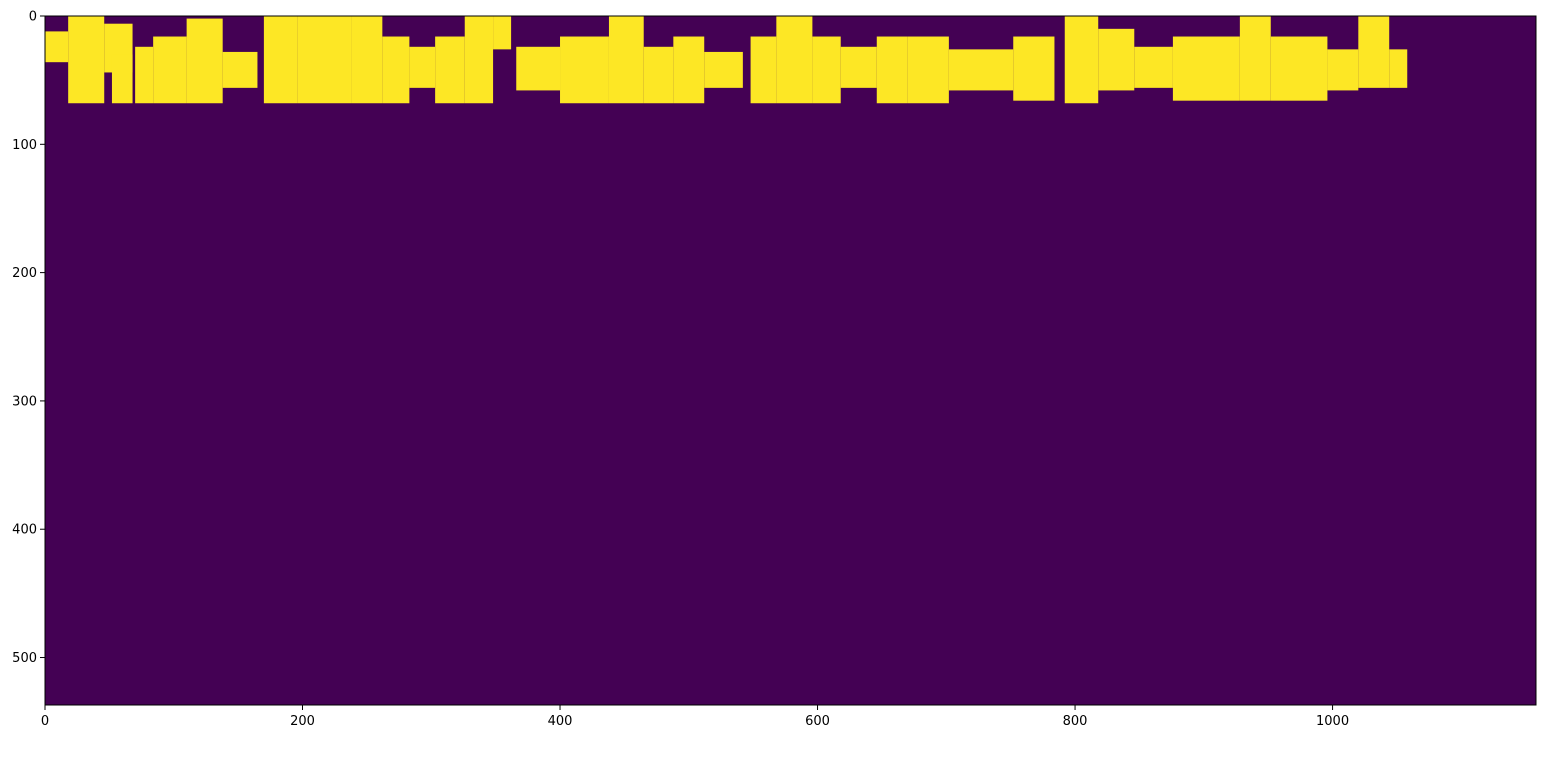 The height and width of the screenshot is (758, 1547). I want to click on y-tick-label: 100, so click(24, 145).